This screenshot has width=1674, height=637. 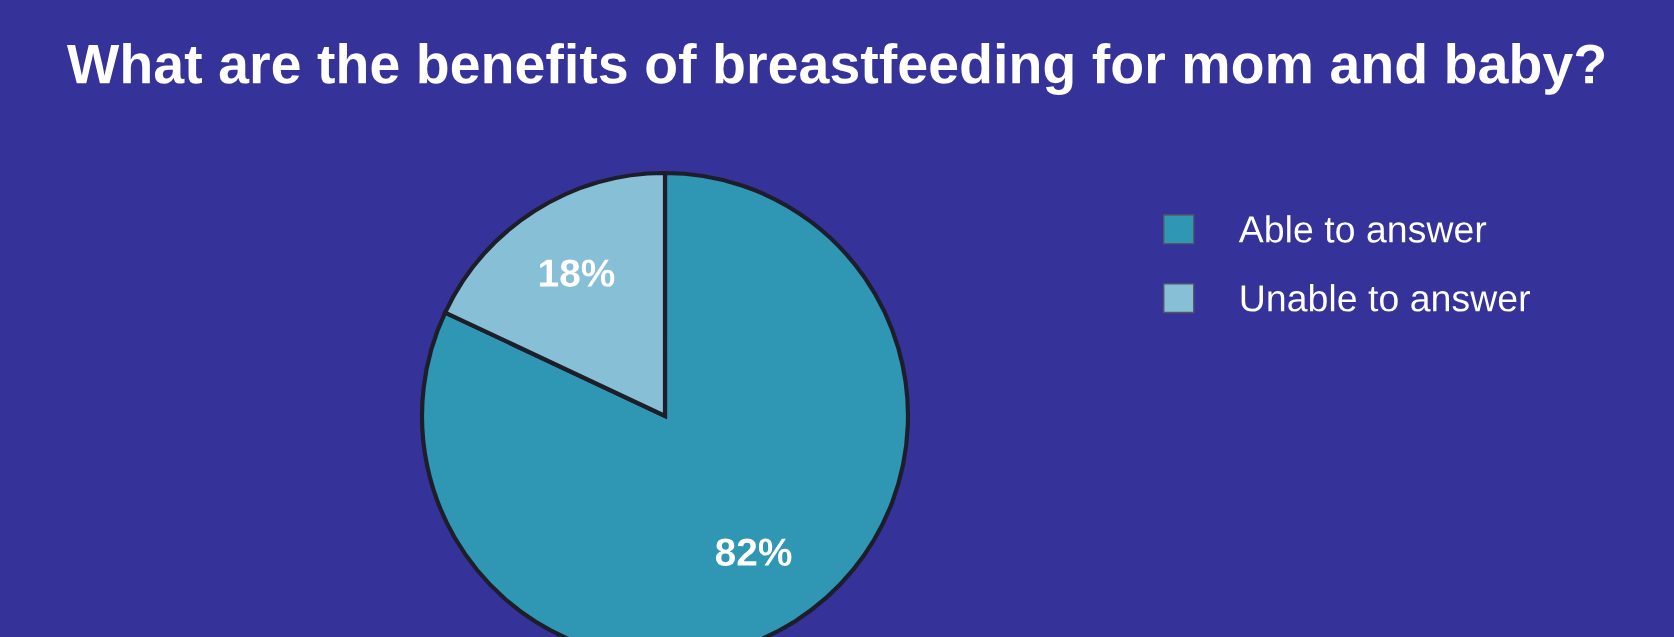 I want to click on data-label: 82%, so click(x=753, y=552).